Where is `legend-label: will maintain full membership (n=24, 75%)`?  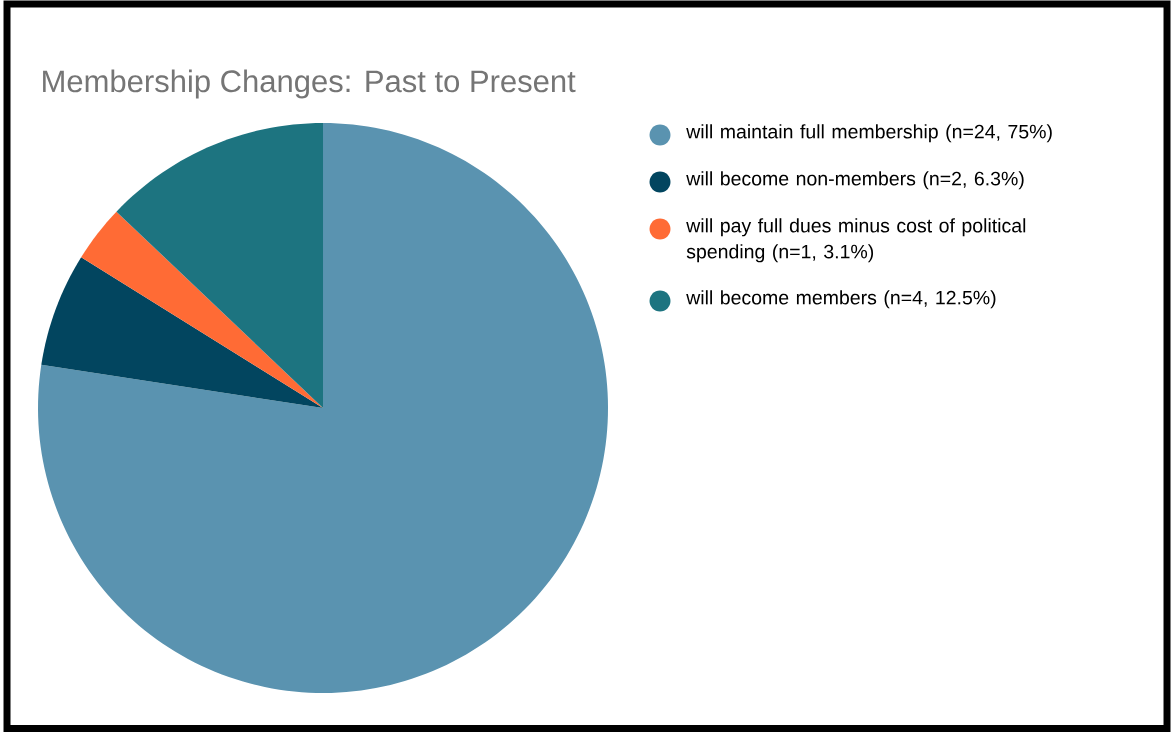
legend-label: will maintain full membership (n=24, 75%) is located at coordinates (869, 133).